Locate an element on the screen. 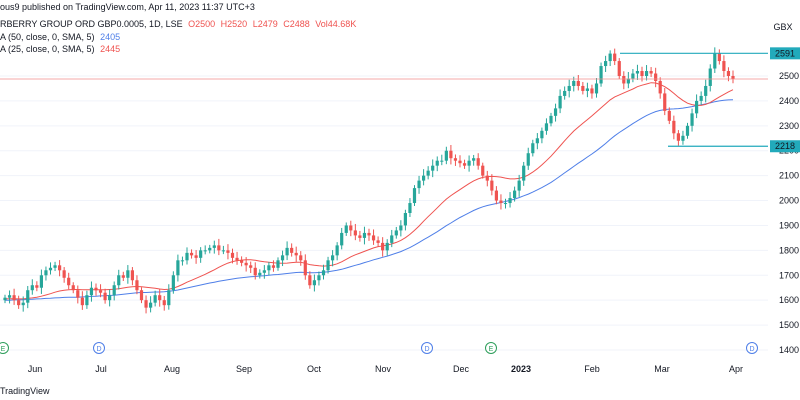 This screenshot has height=400, width=800. ma25-legend: A (25, close, 0, SMA, 5) 2445 is located at coordinates (60, 49).